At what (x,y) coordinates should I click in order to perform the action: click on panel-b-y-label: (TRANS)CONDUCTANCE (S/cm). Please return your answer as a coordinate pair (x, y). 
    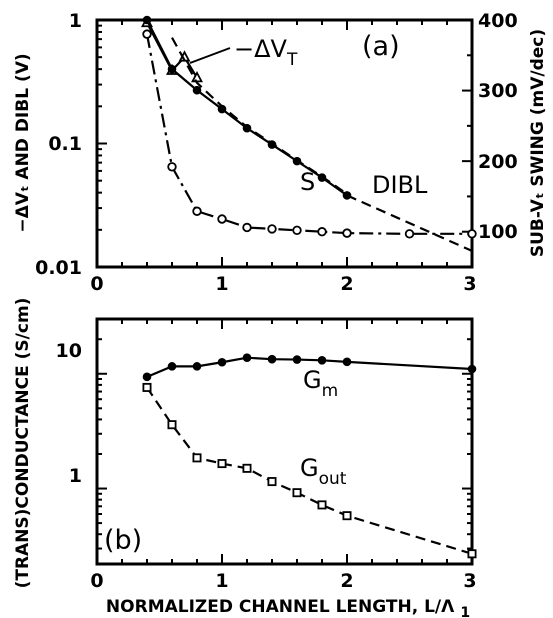
    Looking at the image, I should click on (23, 443).